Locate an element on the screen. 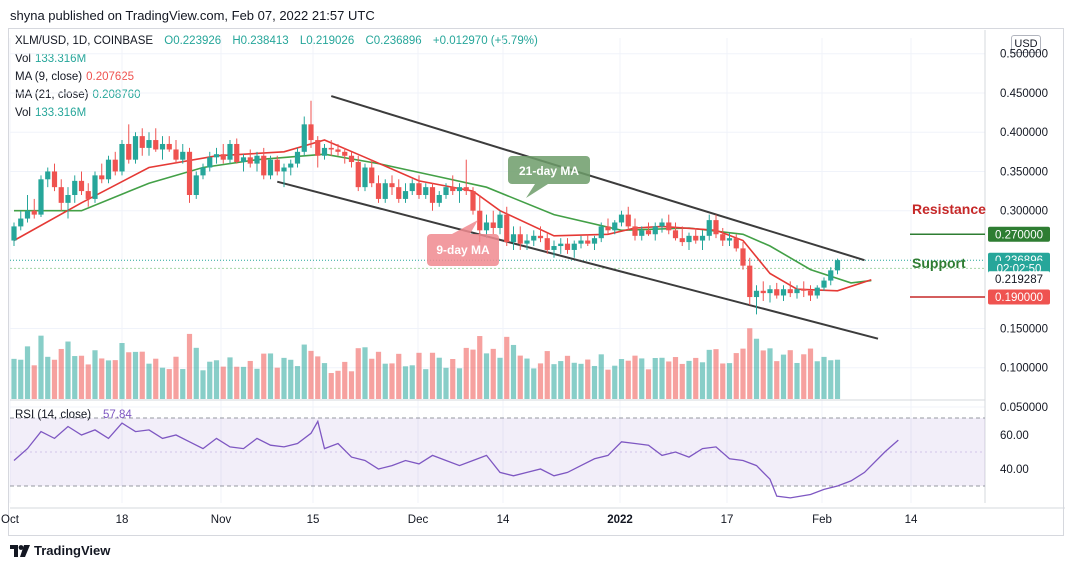 The width and height of the screenshot is (1071, 568). ma21-indicator: MA (21, close) 0.208760 is located at coordinates (77, 95).